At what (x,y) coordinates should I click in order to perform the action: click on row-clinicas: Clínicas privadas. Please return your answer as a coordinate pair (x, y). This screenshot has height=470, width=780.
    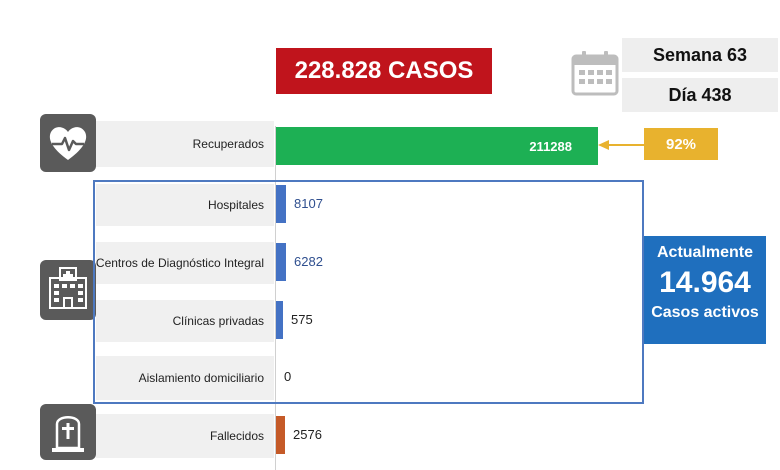
    Looking at the image, I should click on (185, 321).